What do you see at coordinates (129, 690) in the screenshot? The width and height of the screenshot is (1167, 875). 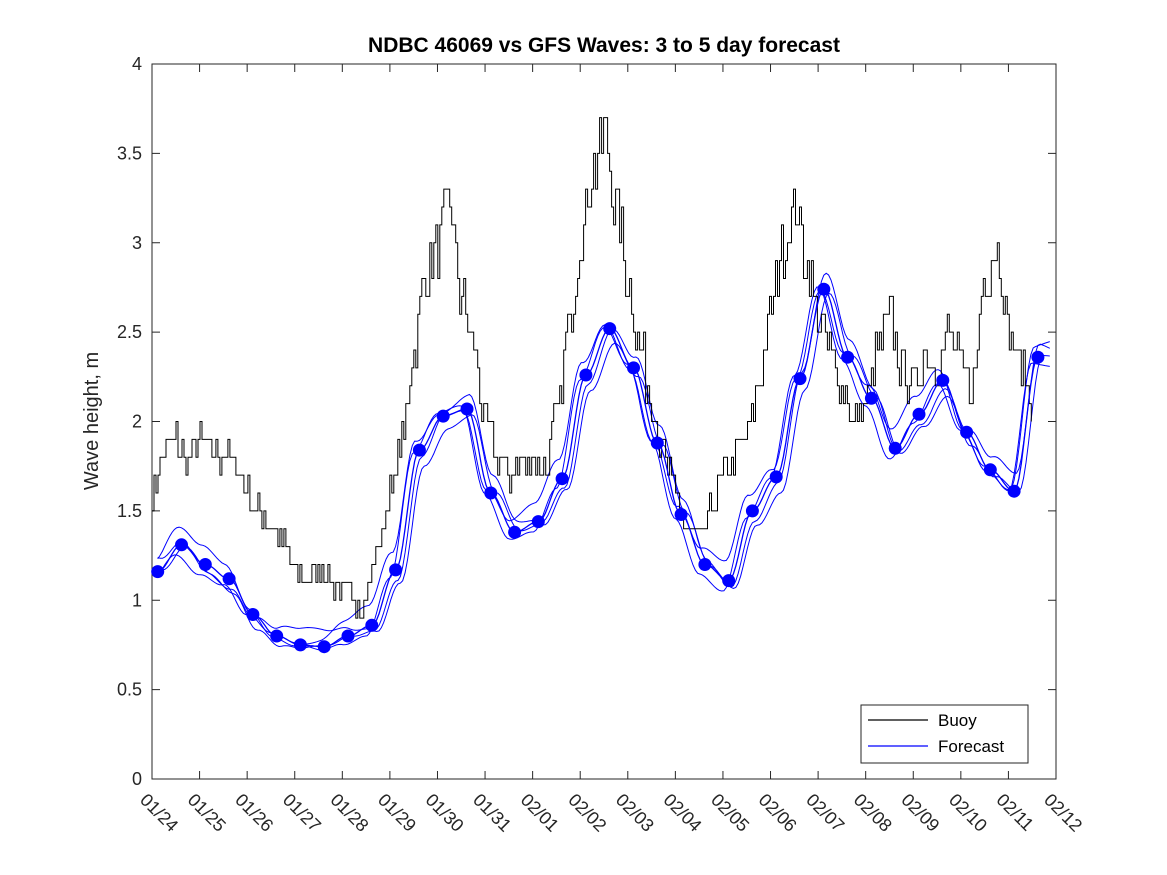 I see `y-tick-label: 0.5` at bounding box center [129, 690].